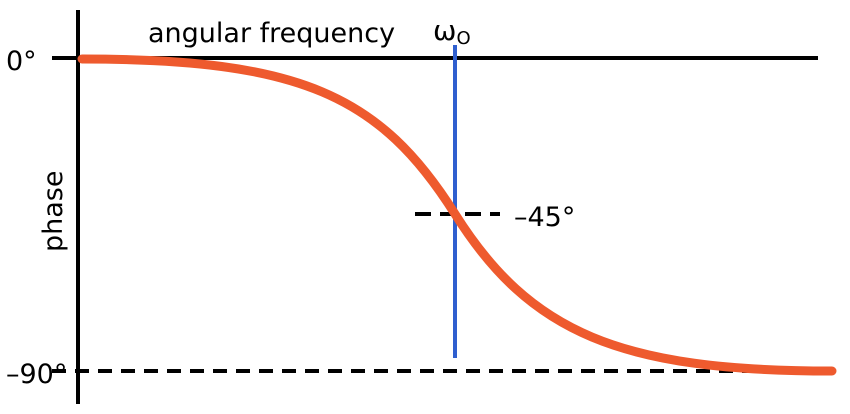 The height and width of the screenshot is (414, 850). I want to click on omega-zero-label: ωO, so click(452, 31).